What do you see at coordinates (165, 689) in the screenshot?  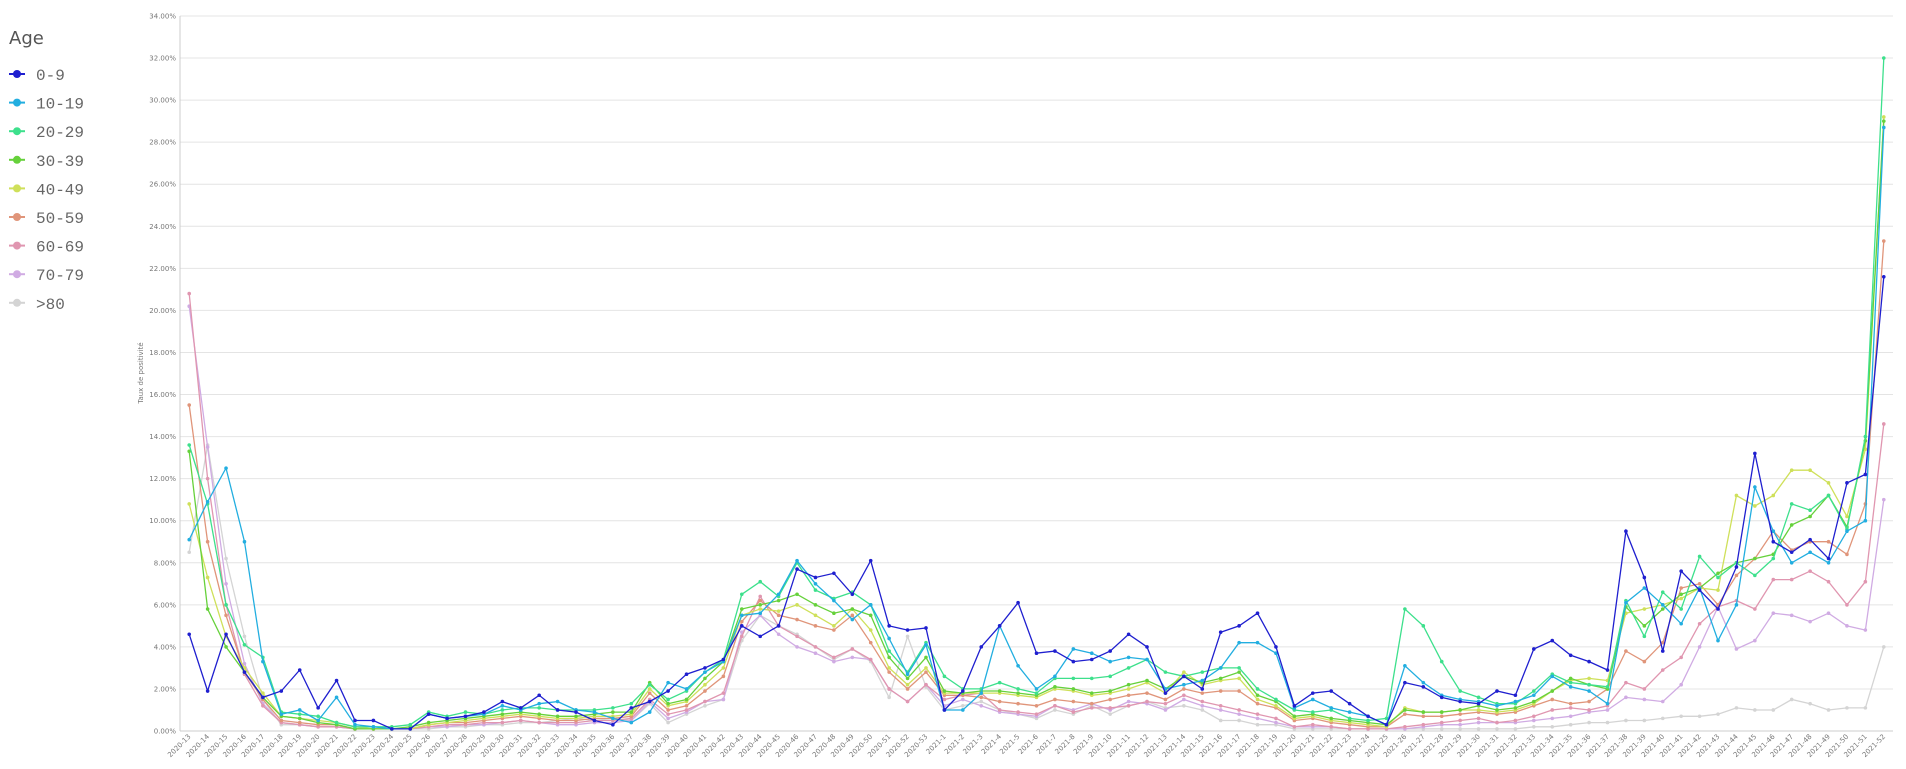 I see `y-tick-label: 2.00%` at bounding box center [165, 689].